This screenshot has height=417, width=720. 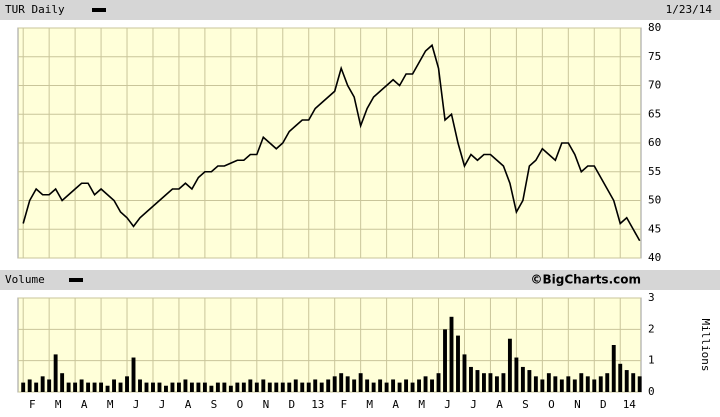 I want to click on volume-title: Volume, so click(x=25, y=279).